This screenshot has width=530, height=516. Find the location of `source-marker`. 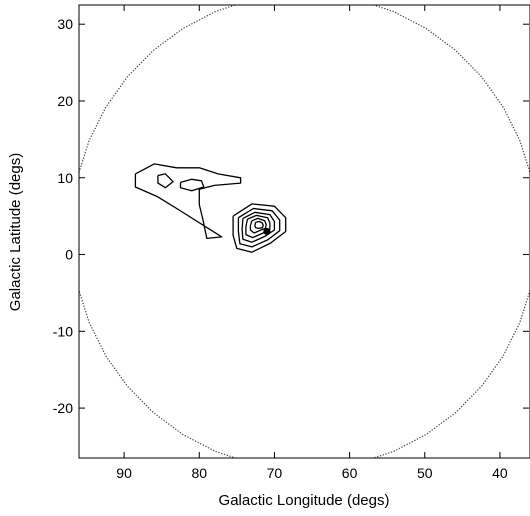

source-marker is located at coordinates (267, 231).